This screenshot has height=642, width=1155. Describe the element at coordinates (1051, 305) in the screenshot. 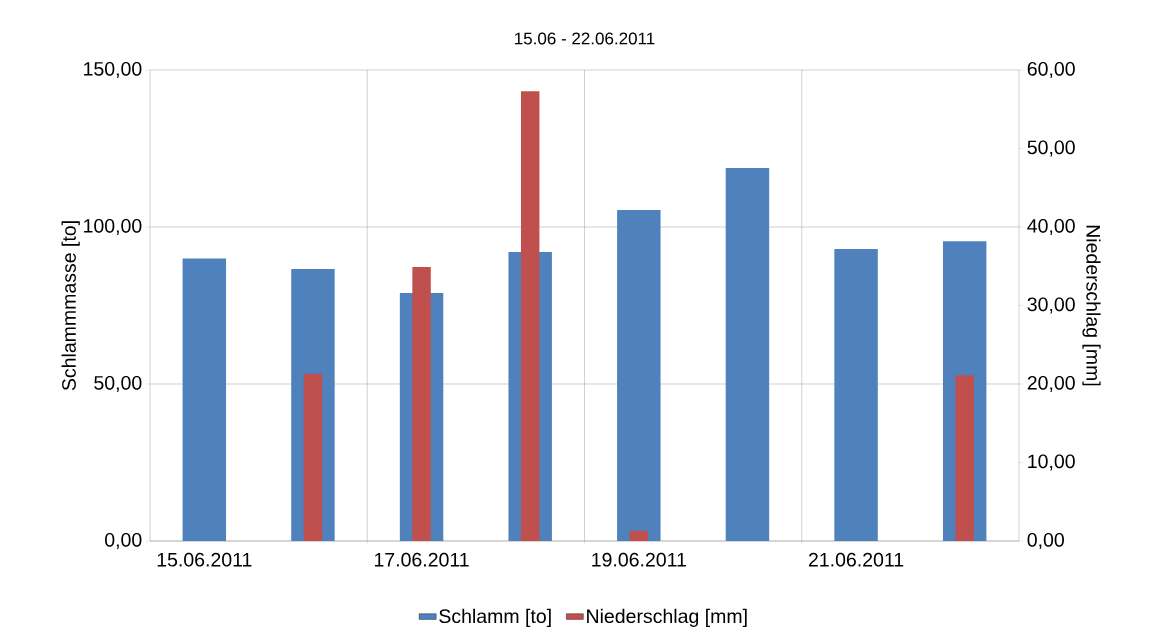

I see `y2-tick-label: 30,00` at that location.